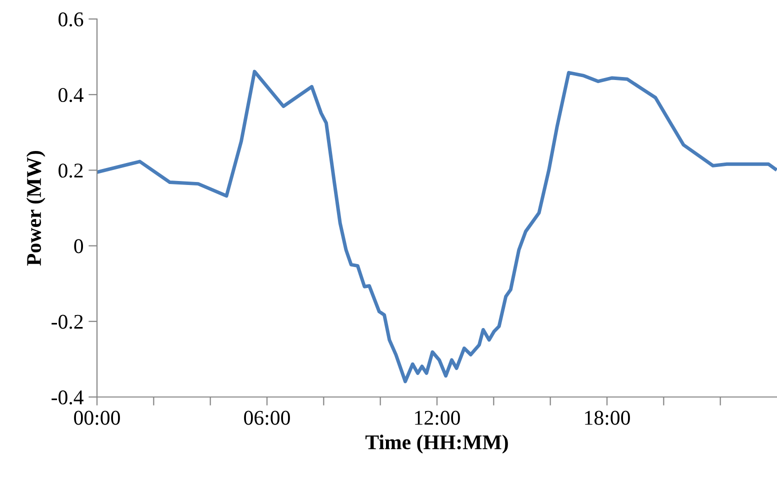  Describe the element at coordinates (437, 417) in the screenshot. I see `x-tick-label: 12:00` at that location.